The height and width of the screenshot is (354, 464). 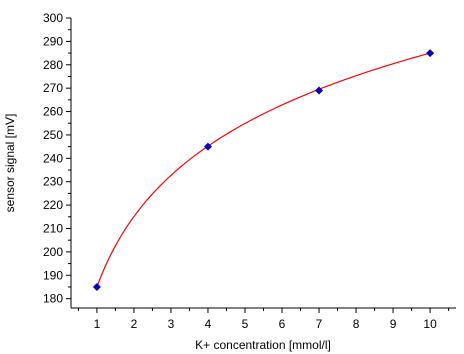 What do you see at coordinates (53, 299) in the screenshot?
I see `y-tick-label: 180` at bounding box center [53, 299].